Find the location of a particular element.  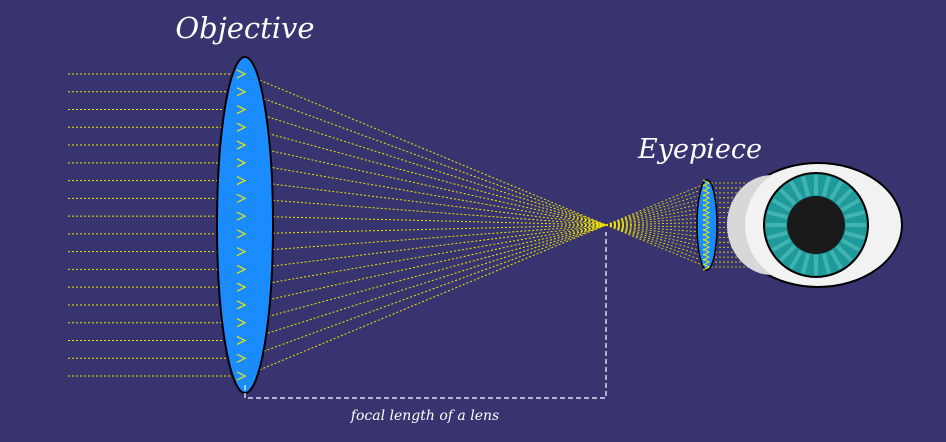

eye-icon is located at coordinates (815, 225).